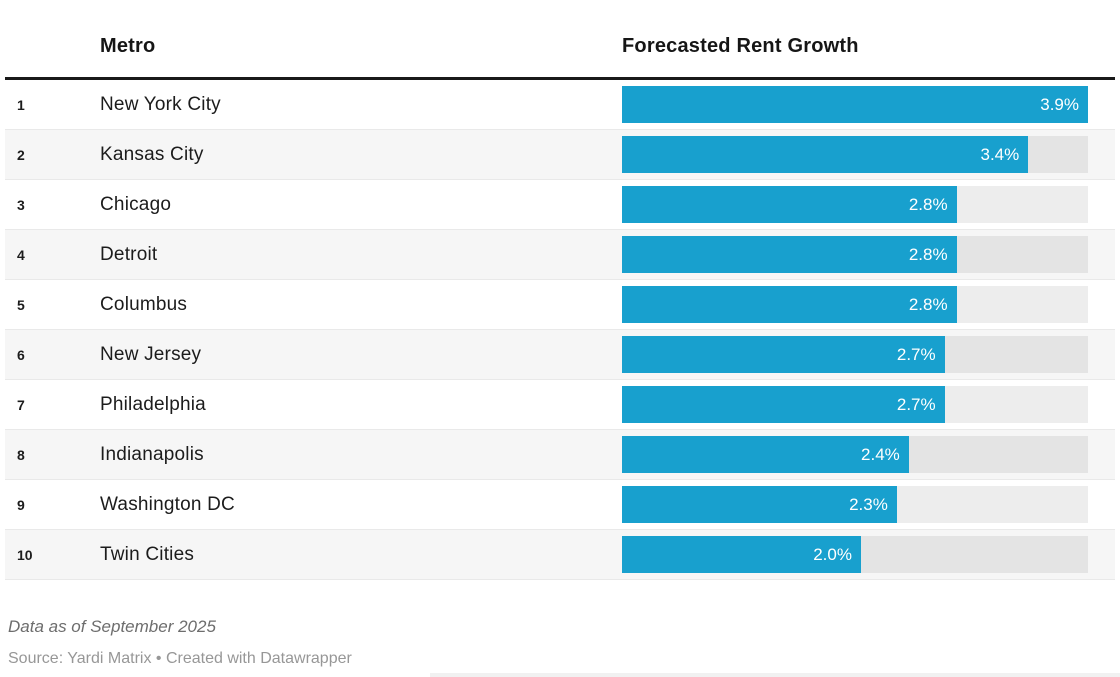  I want to click on bar-track: 2.4%, so click(855, 454).